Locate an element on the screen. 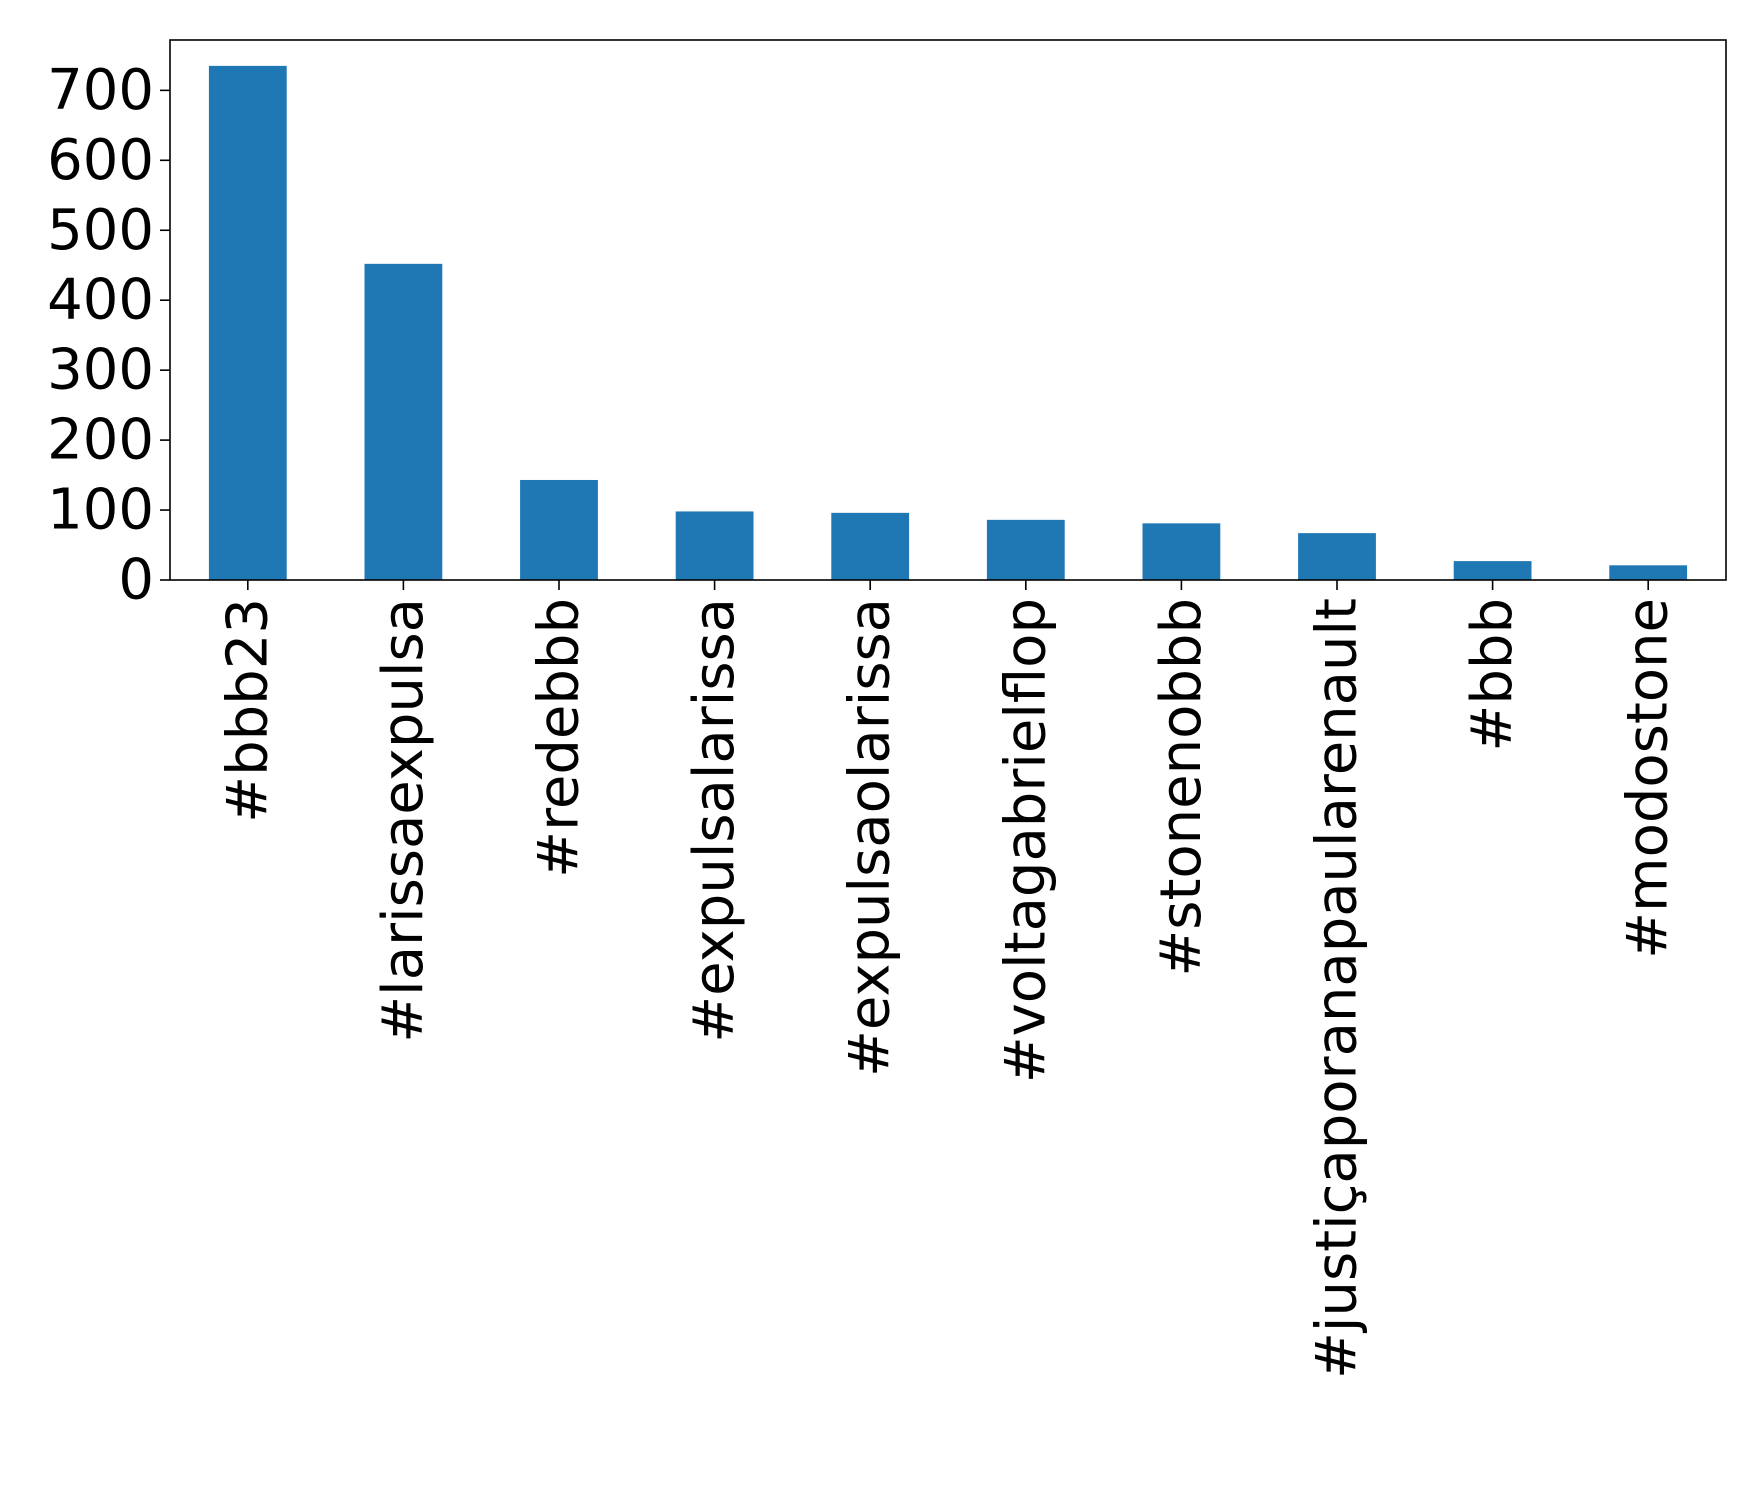  x-tick-label-2: #redebbb is located at coordinates (559, 738).